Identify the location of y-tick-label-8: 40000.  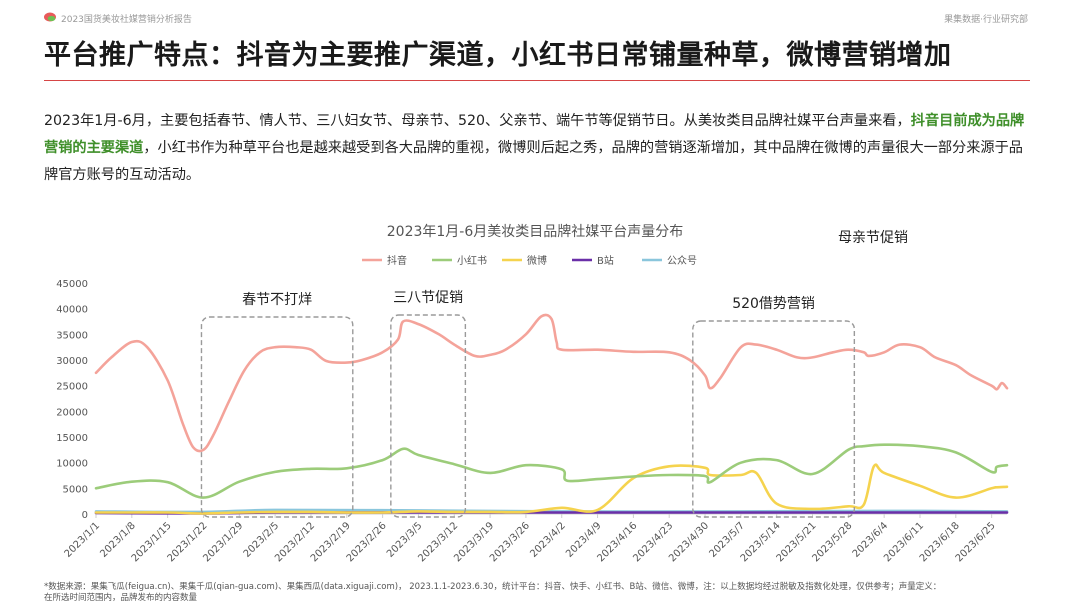
(72, 310).